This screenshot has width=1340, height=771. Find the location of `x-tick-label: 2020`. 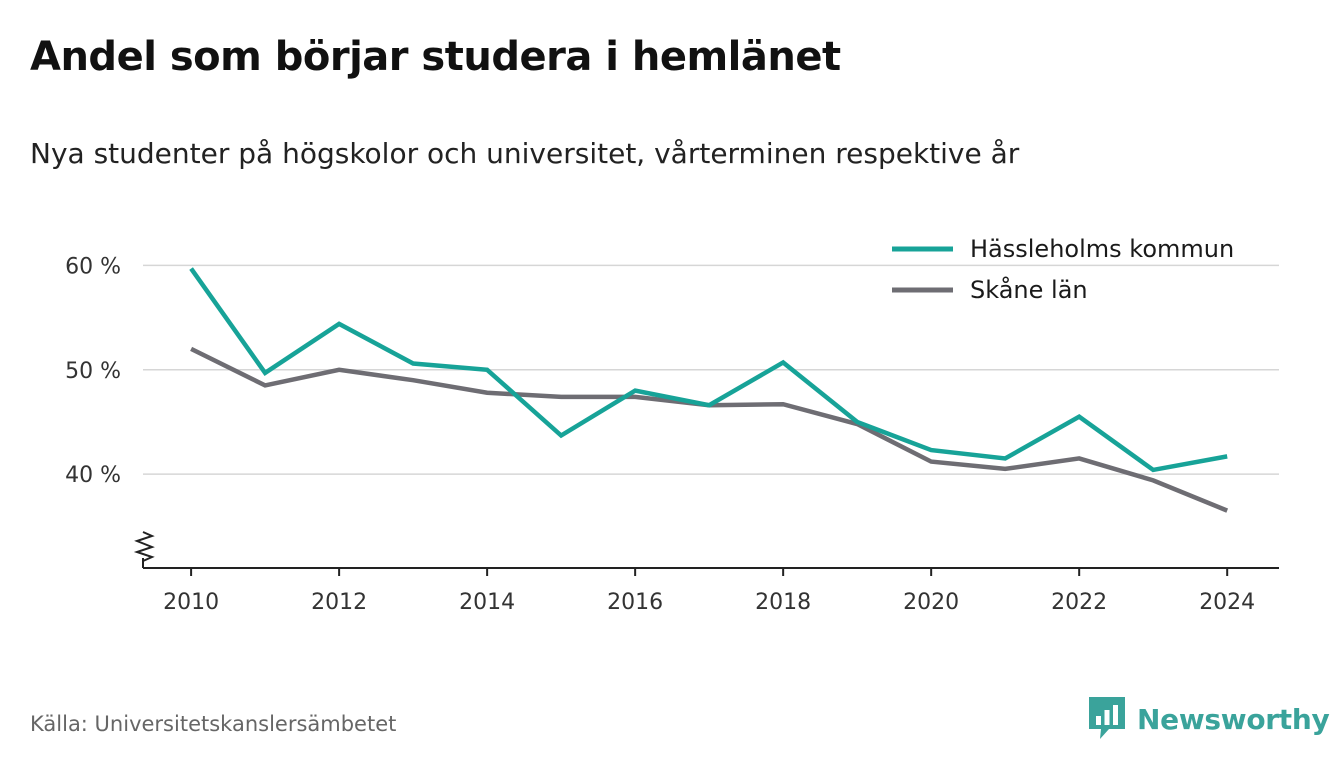

x-tick-label: 2020 is located at coordinates (931, 602).